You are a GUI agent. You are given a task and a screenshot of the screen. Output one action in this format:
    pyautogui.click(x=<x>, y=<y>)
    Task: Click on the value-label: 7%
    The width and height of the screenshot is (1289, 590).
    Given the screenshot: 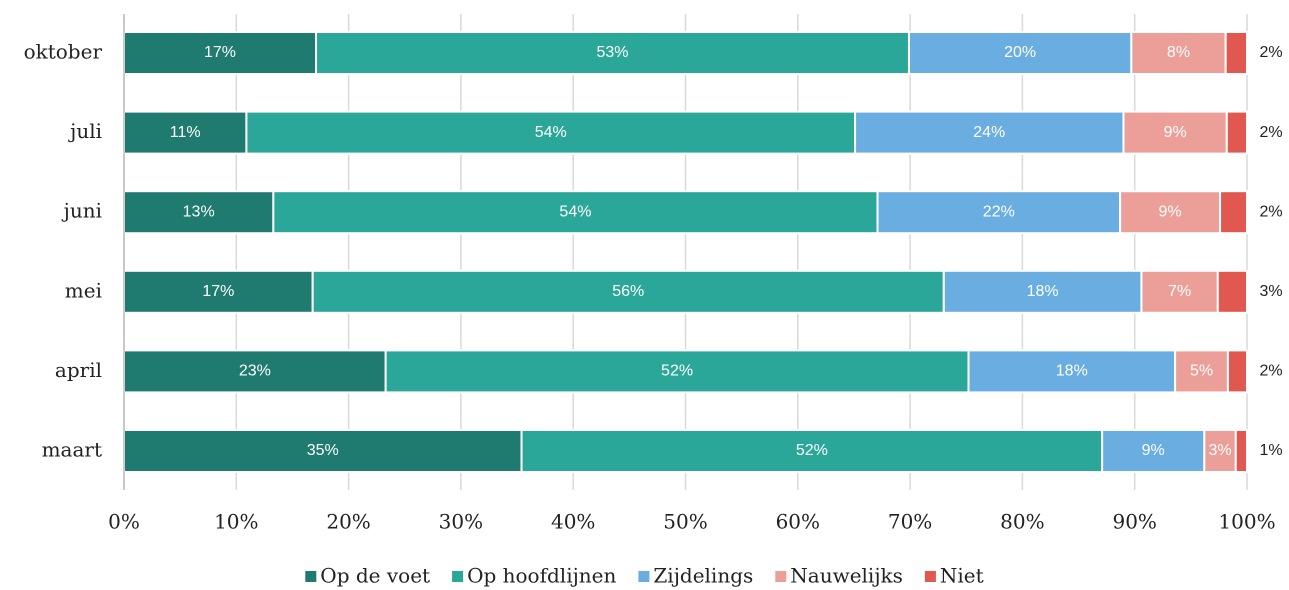 What is the action you would take?
    pyautogui.click(x=1179, y=291)
    